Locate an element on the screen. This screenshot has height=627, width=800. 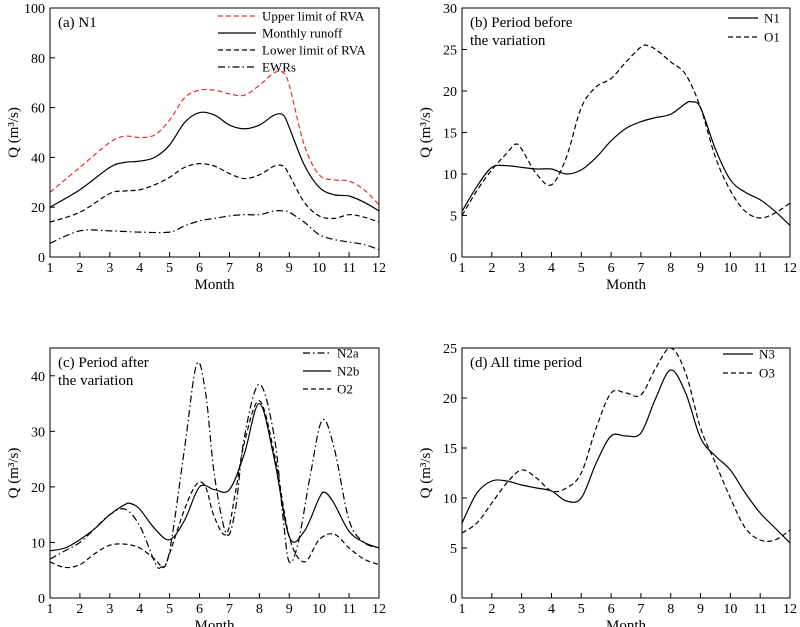
series-line-o2 is located at coordinates (214, 484).